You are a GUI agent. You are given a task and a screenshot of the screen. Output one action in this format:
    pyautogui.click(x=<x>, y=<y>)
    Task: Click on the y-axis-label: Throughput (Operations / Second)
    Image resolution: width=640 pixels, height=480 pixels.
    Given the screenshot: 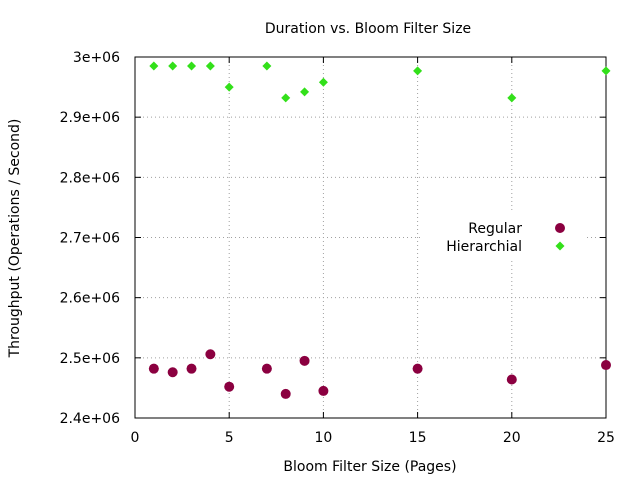 What is the action you would take?
    pyautogui.click(x=15, y=239)
    